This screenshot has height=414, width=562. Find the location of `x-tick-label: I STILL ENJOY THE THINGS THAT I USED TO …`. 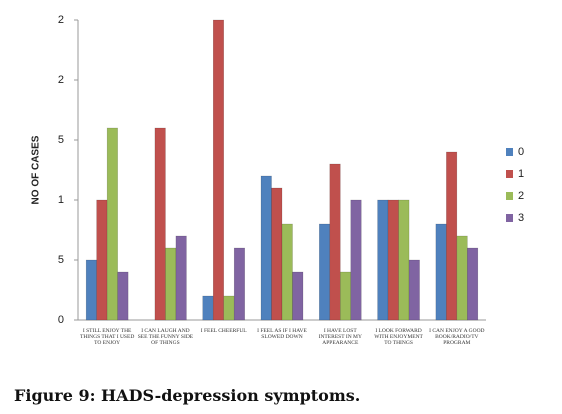

x-tick-label: I STILL ENJOY THE THINGS THAT I USED TO … is located at coordinates (107, 337).